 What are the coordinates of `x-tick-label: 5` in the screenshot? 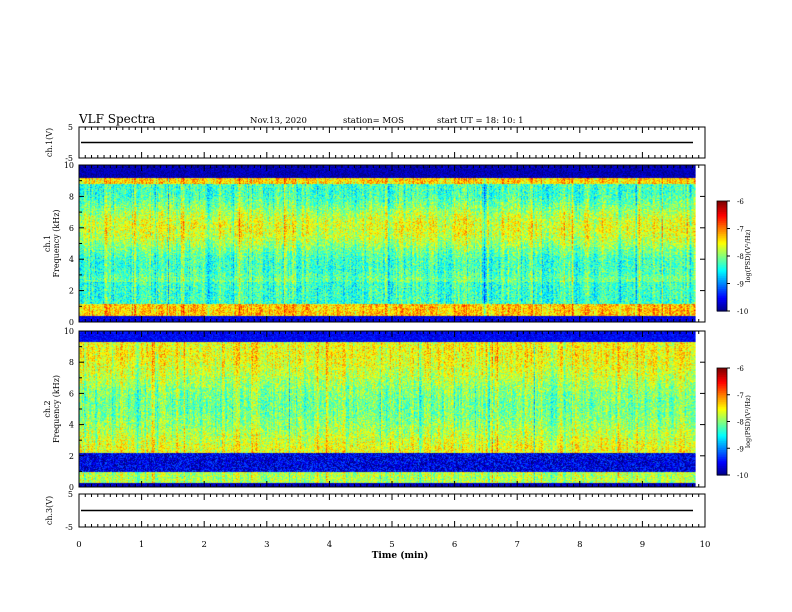 It's located at (391, 545).